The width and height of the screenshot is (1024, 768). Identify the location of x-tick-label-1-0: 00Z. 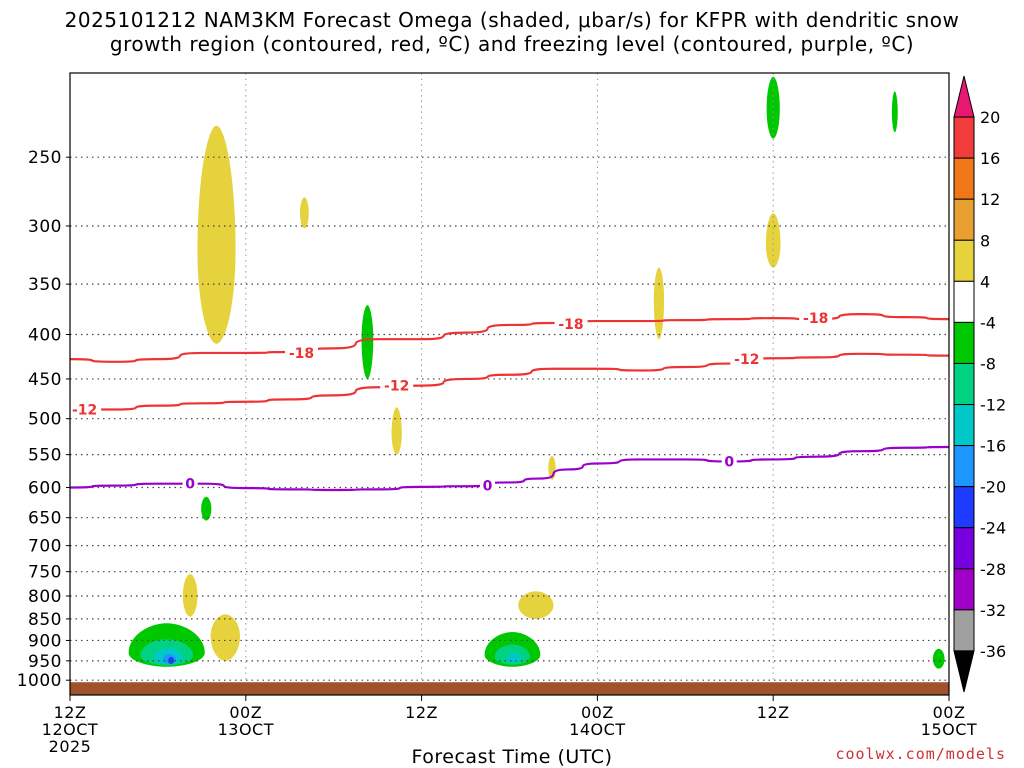
(245, 712).